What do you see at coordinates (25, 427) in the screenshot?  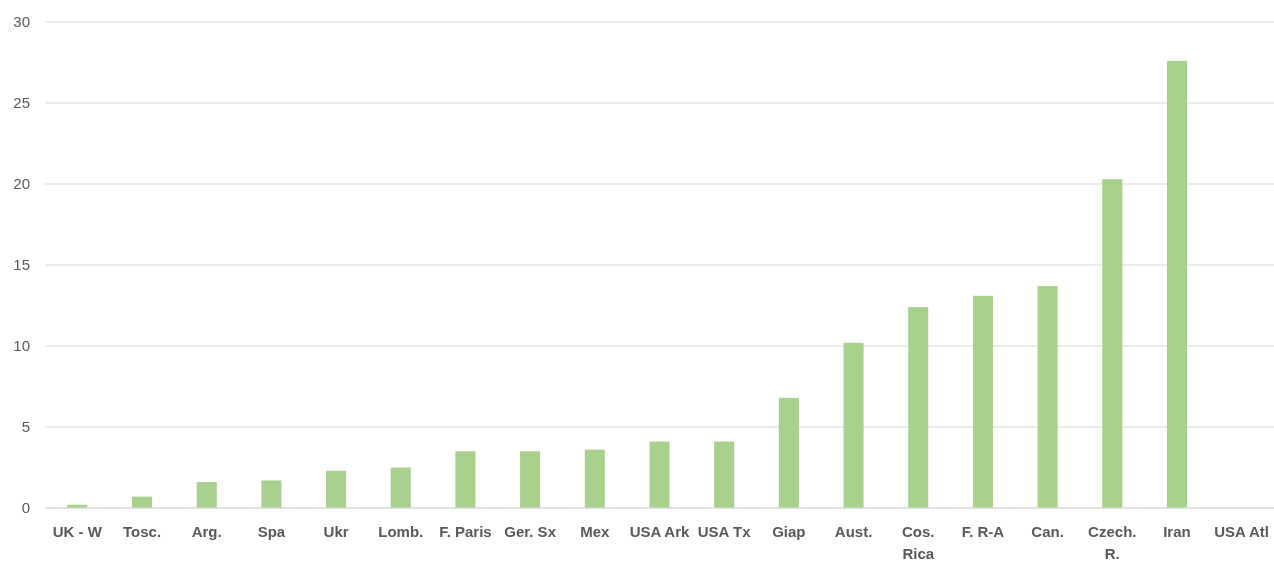 I see `y-tick-label: 5` at bounding box center [25, 427].